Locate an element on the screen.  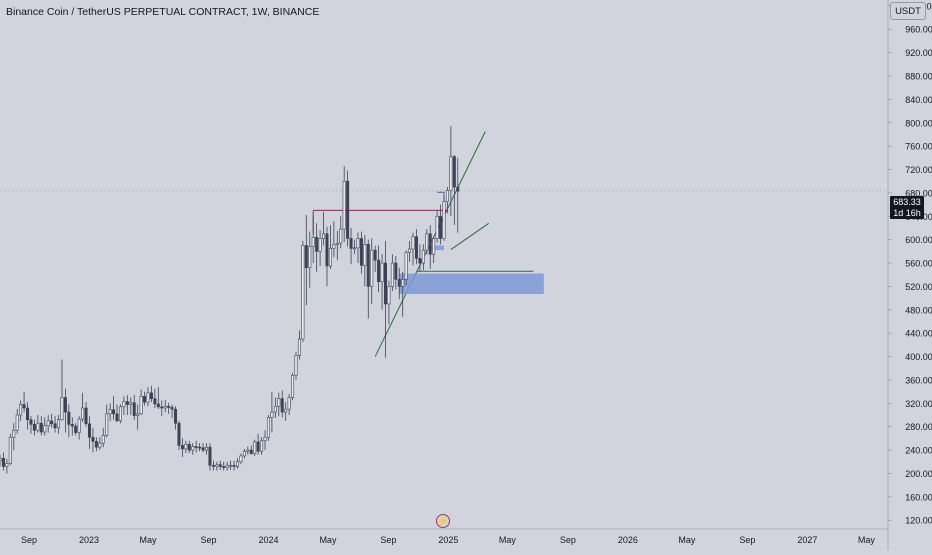
time-tick-label: 2023 is located at coordinates (89, 540).